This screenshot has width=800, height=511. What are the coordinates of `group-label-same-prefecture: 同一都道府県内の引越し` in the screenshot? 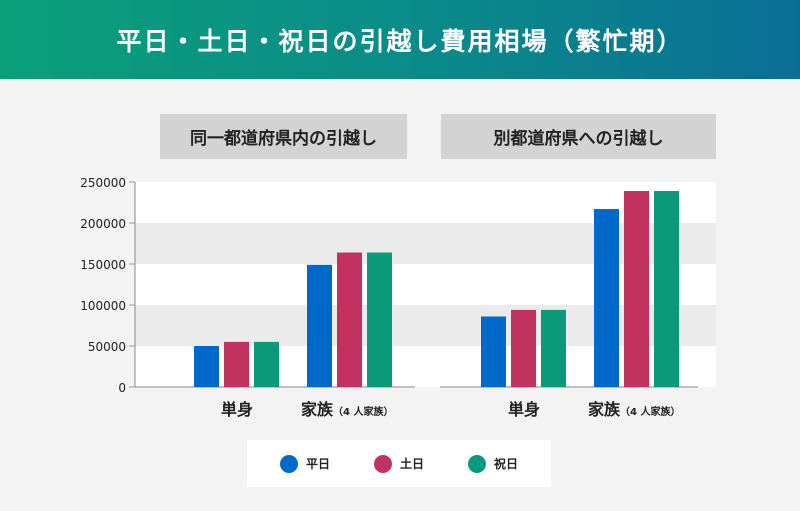 It's located at (283, 136).